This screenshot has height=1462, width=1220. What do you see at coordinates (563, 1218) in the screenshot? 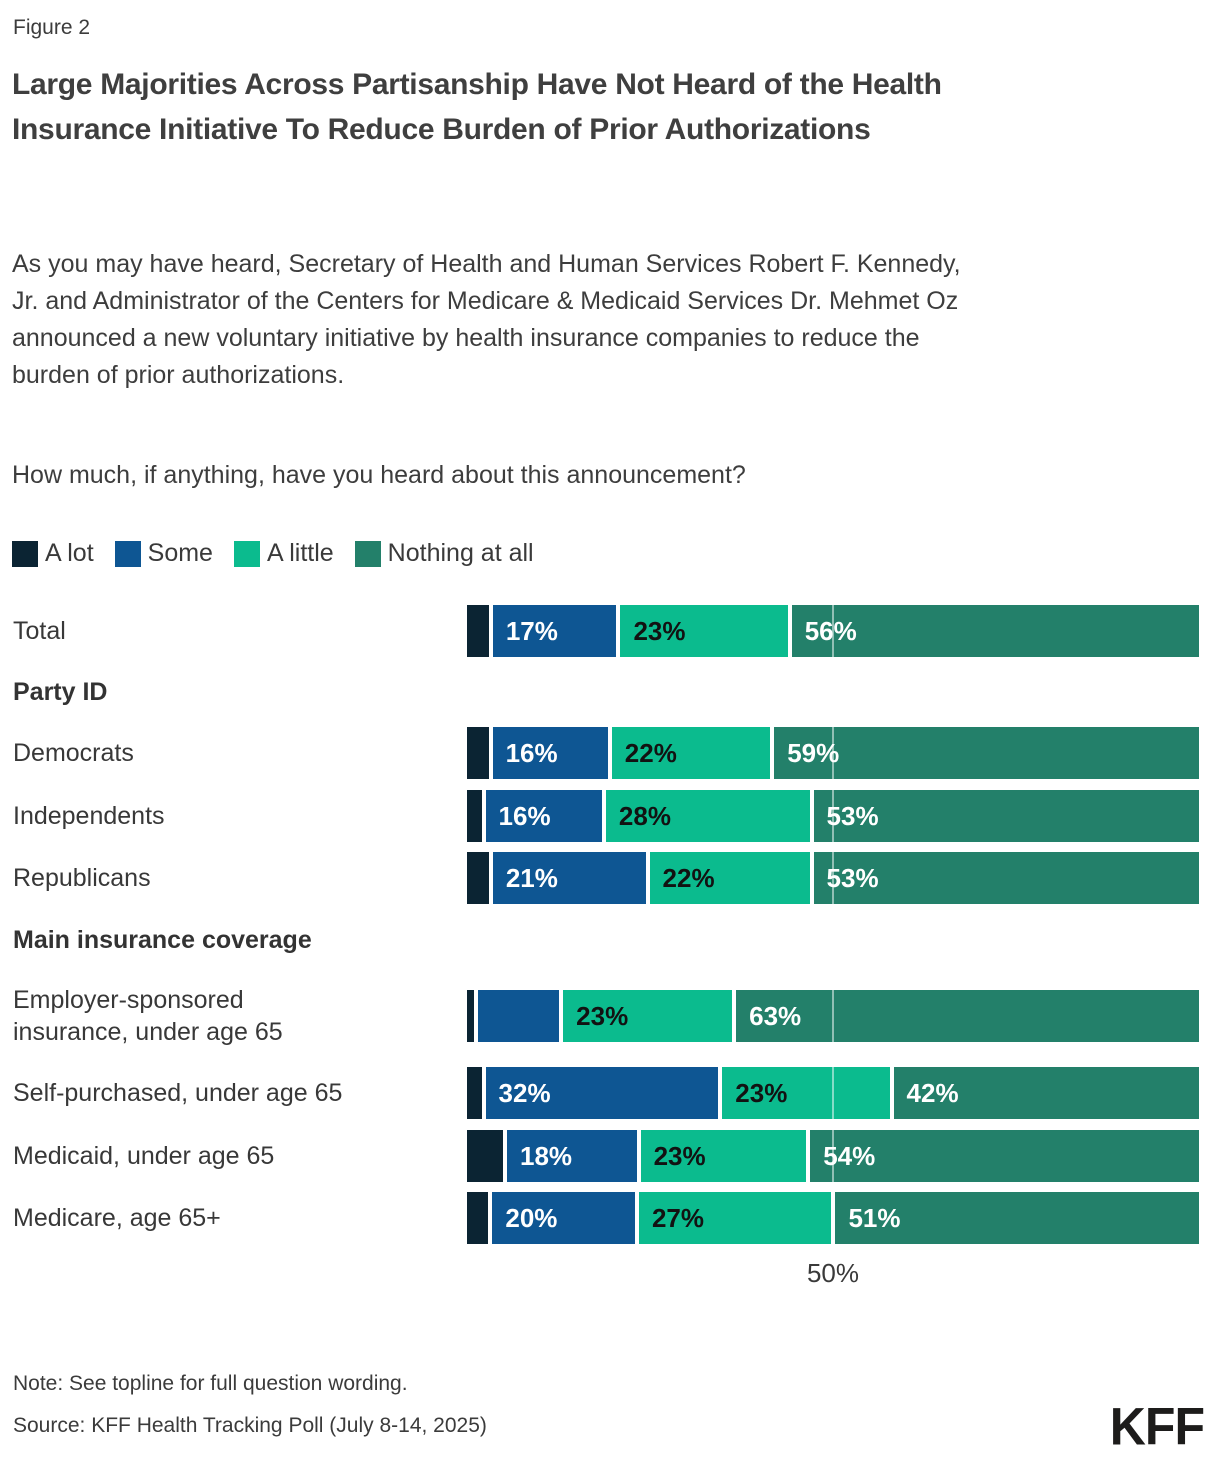
I see `bar-segment-some: 20%` at bounding box center [563, 1218].